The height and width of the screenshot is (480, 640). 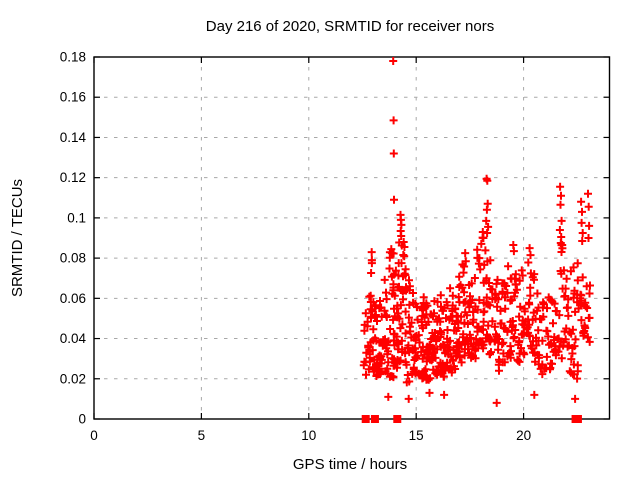 What do you see at coordinates (308, 435) in the screenshot?
I see `x-tick-label: 10` at bounding box center [308, 435].